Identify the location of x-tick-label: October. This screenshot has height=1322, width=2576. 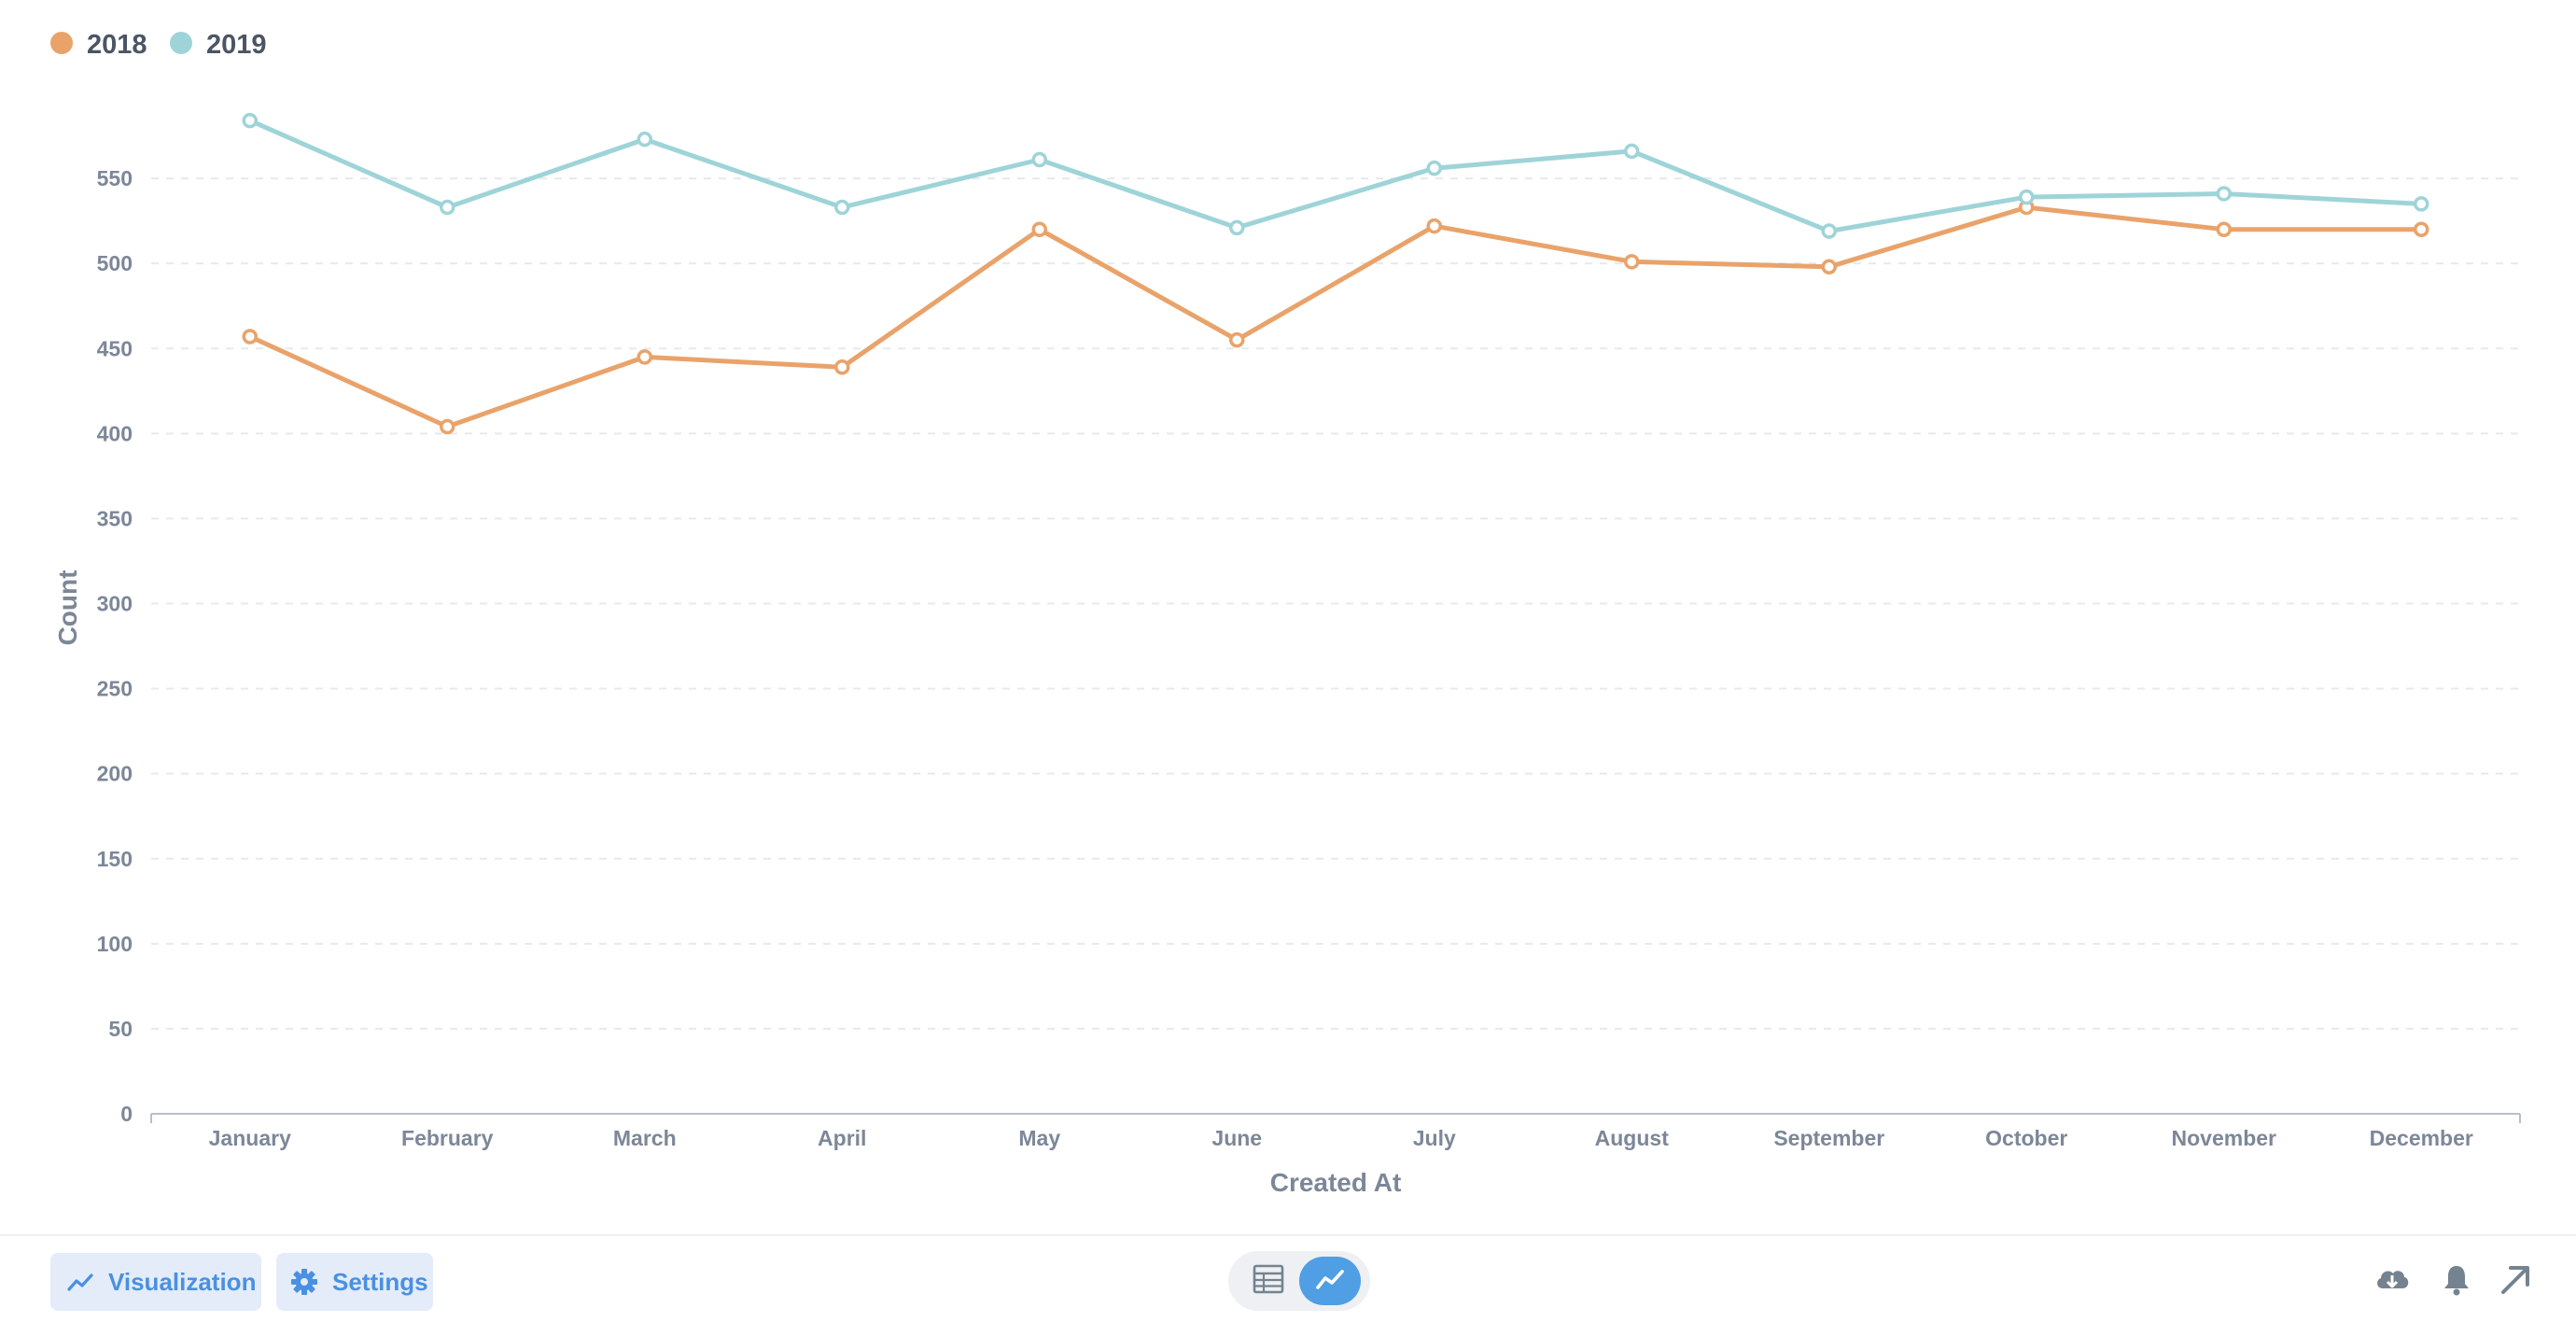
(2026, 1138).